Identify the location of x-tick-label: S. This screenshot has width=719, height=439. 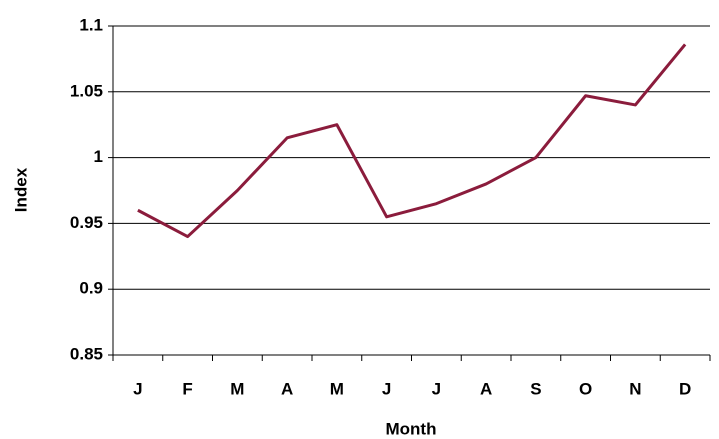
(535, 388).